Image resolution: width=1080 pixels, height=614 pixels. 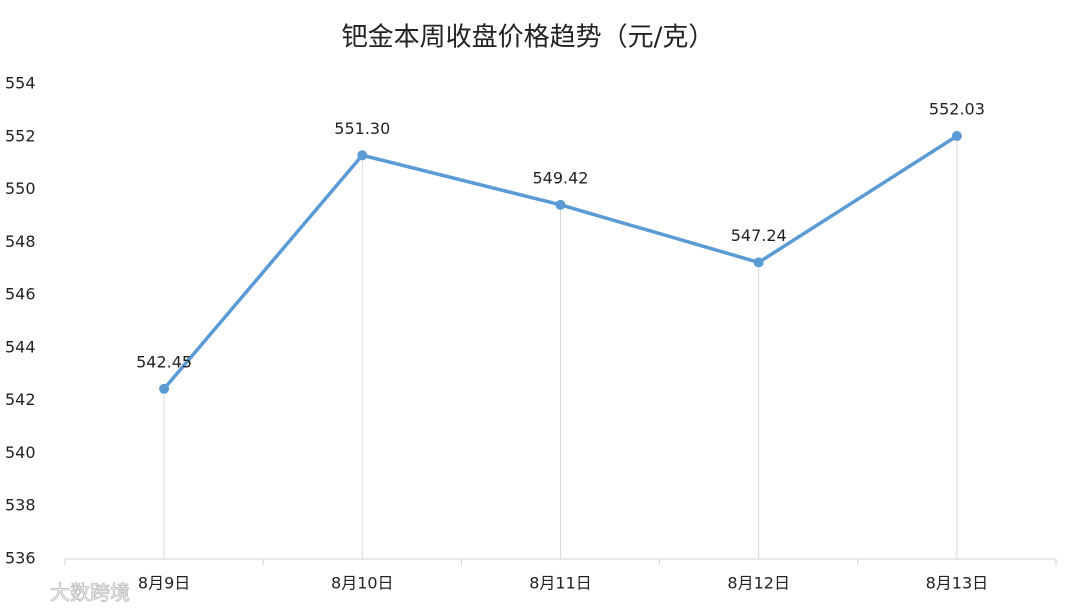 What do you see at coordinates (362, 128) in the screenshot?
I see `data-label: 551.30` at bounding box center [362, 128].